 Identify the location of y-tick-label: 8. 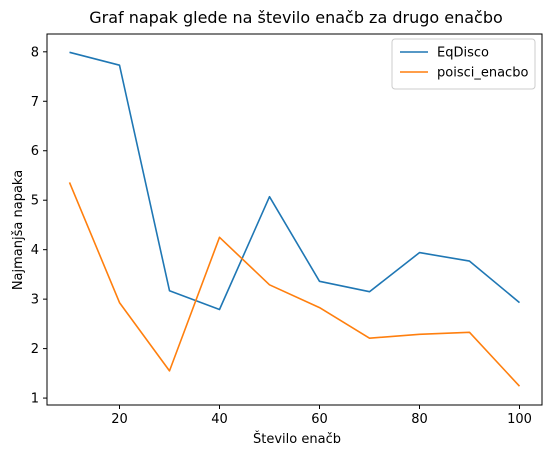
(35, 52).